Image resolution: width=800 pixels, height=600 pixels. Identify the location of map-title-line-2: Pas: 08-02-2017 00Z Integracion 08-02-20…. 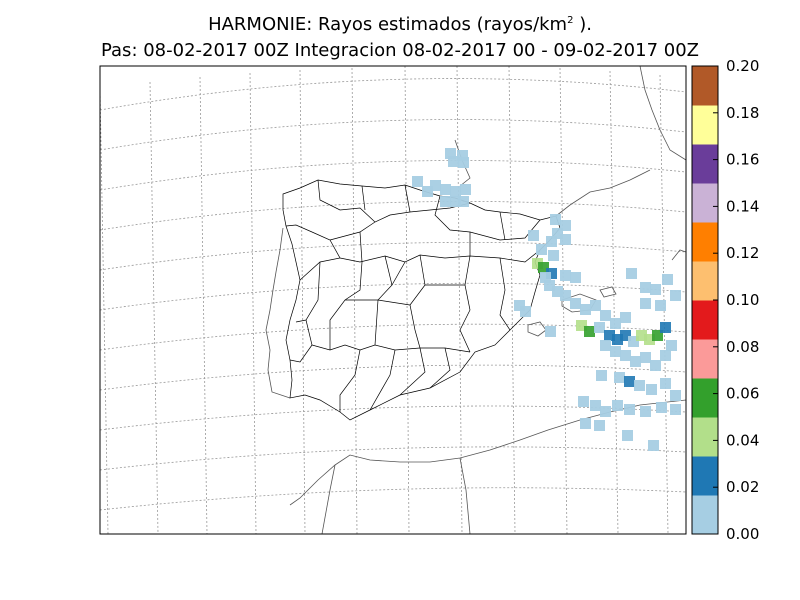
(399, 50).